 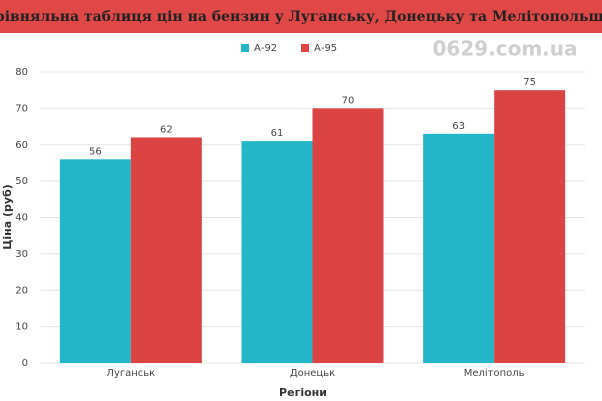 I want to click on legend-label: А-95, so click(x=325, y=48).